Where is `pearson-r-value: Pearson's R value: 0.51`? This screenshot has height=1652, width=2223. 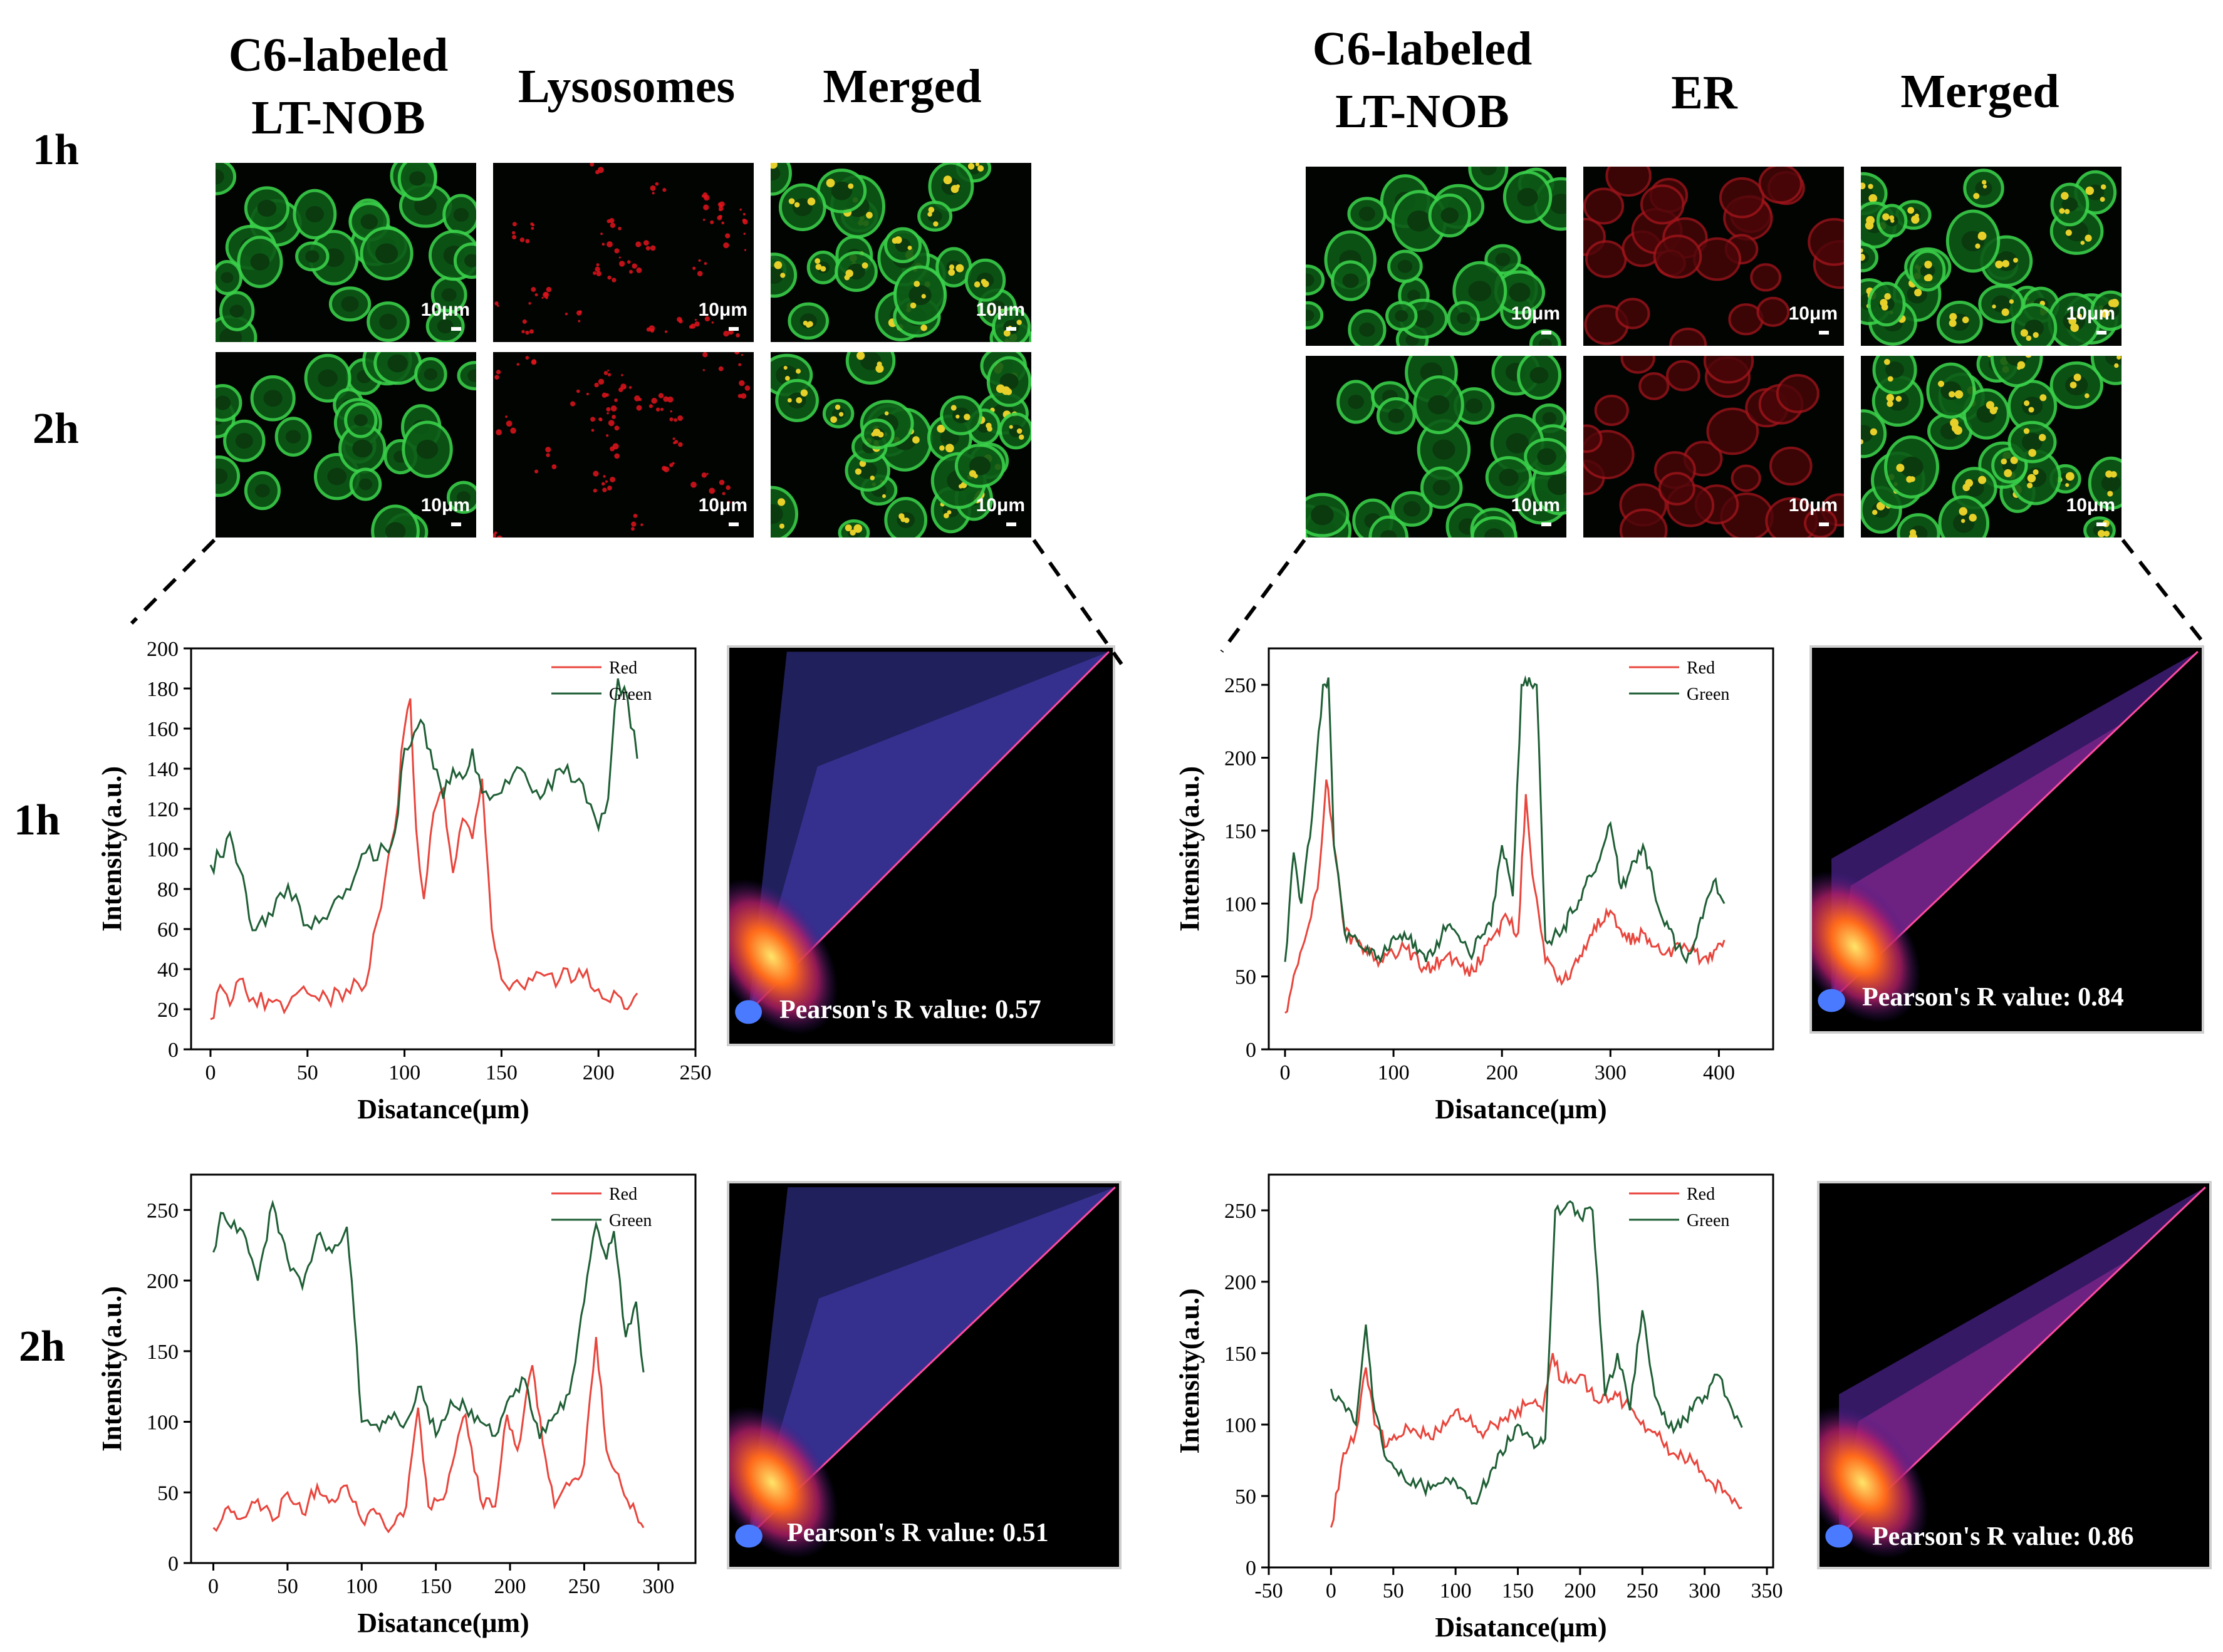 pearson-r-value: Pearson's R value: 0.51 is located at coordinates (918, 1533).